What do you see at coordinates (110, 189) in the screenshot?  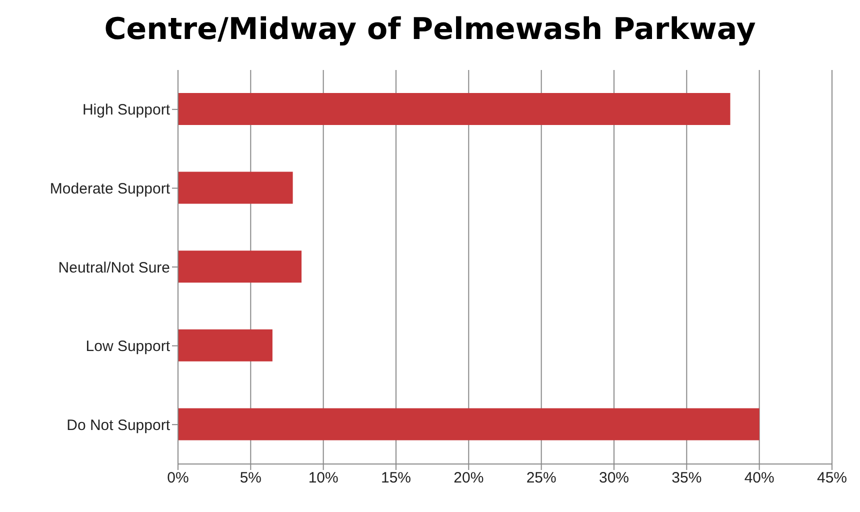 I see `y-tick-label: Moderate Support` at bounding box center [110, 189].